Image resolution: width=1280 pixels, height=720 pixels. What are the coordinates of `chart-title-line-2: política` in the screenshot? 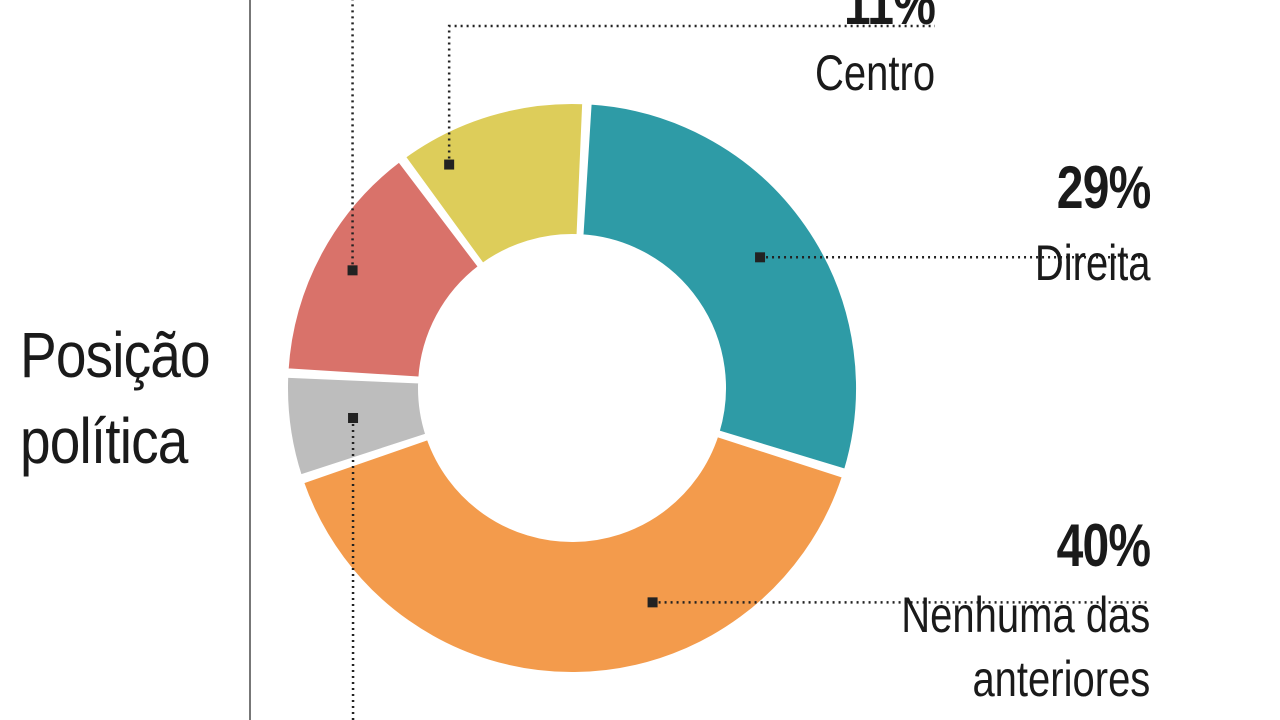 It's located at (104, 441).